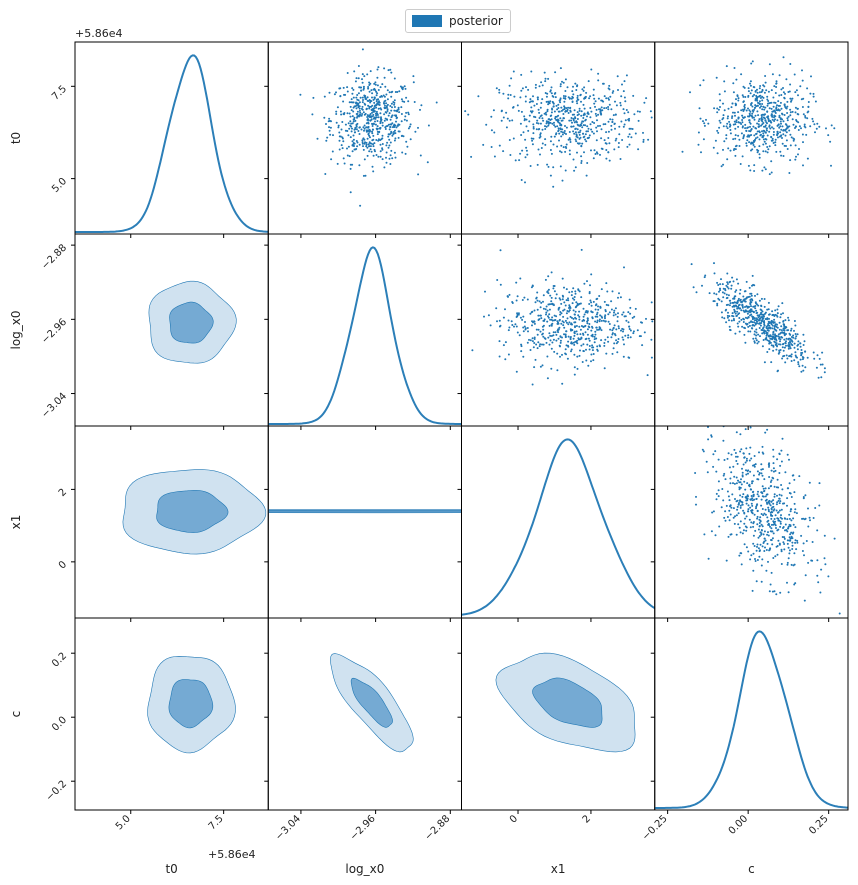 Image resolution: width=858 pixels, height=885 pixels. Describe the element at coordinates (54, 256) in the screenshot. I see `y-tick-label: −2.88` at that location.